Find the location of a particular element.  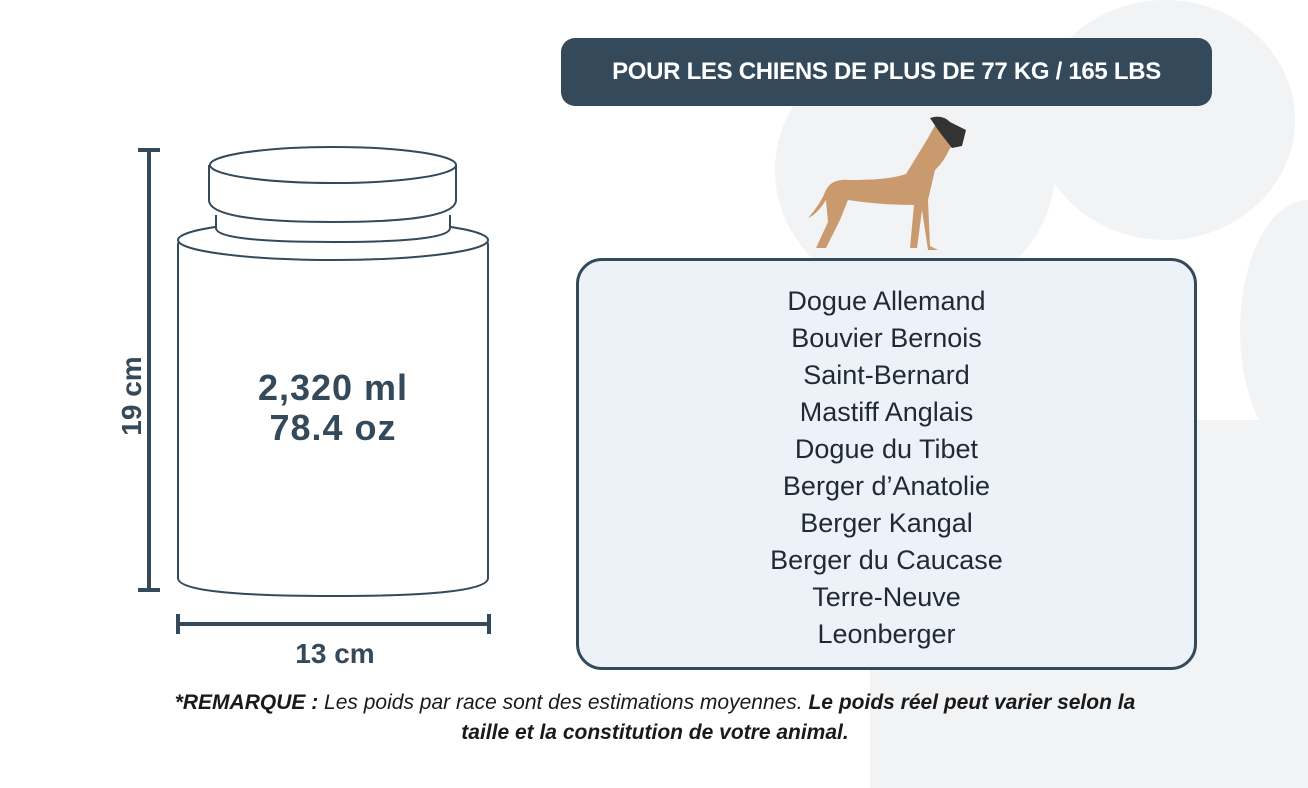

height-label: 19 cm is located at coordinates (131, 396).